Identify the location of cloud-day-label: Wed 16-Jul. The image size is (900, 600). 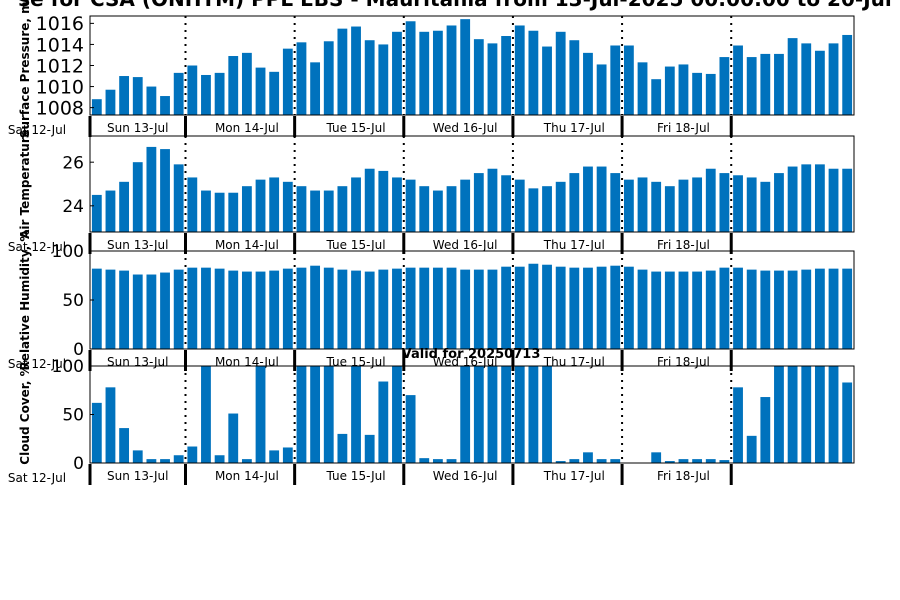
(465, 476).